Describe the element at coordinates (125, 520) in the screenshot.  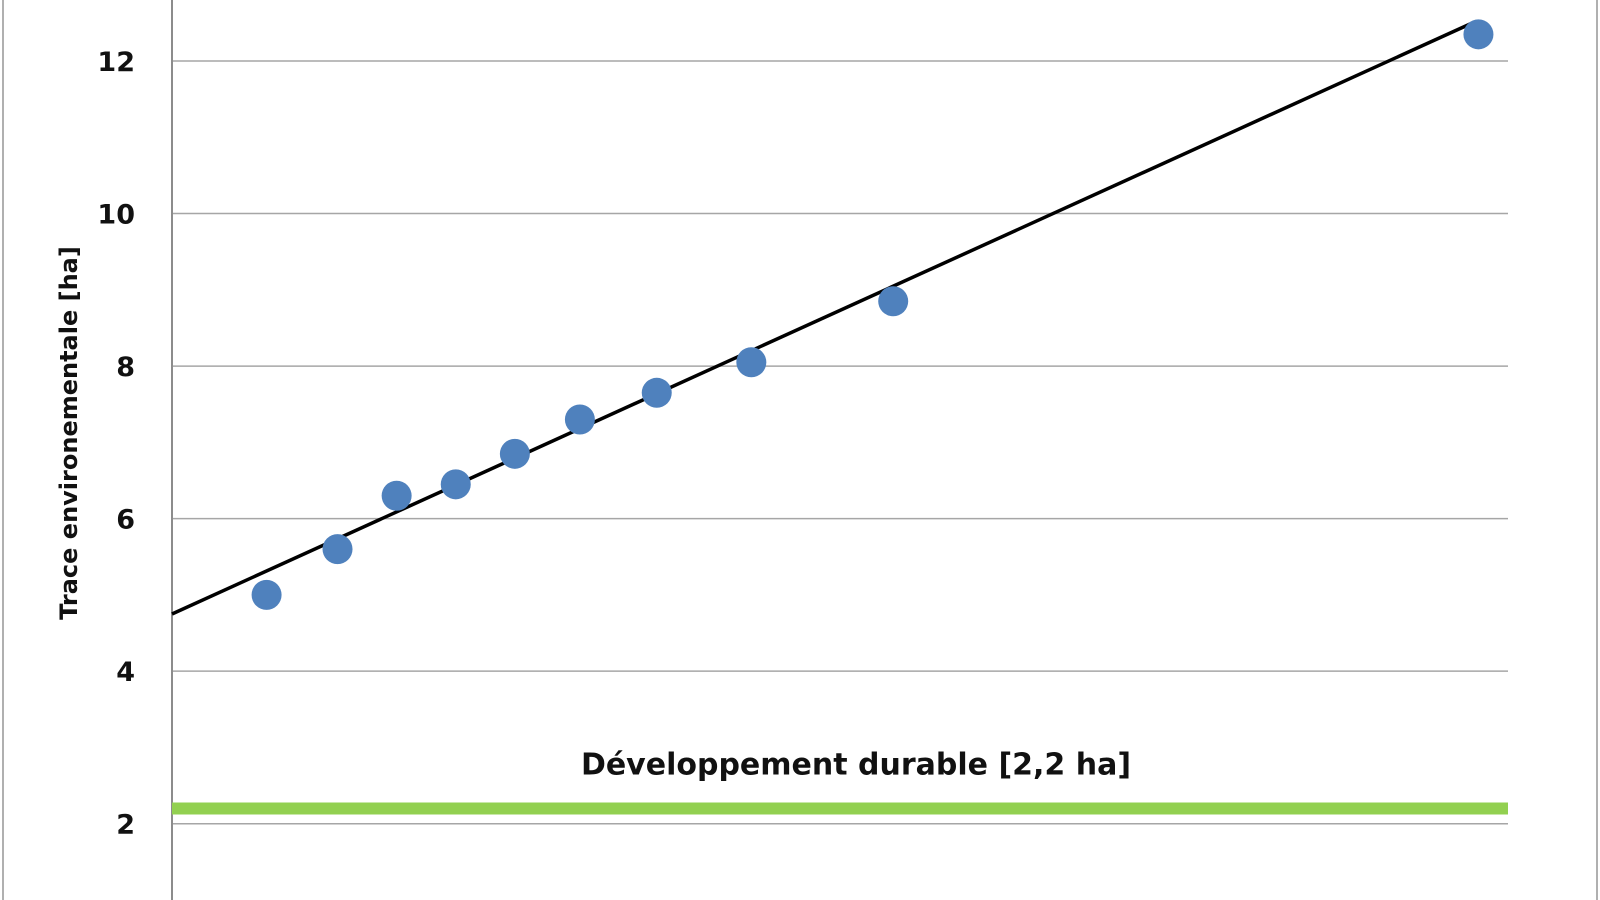
I see `y-tick-label: 6` at that location.